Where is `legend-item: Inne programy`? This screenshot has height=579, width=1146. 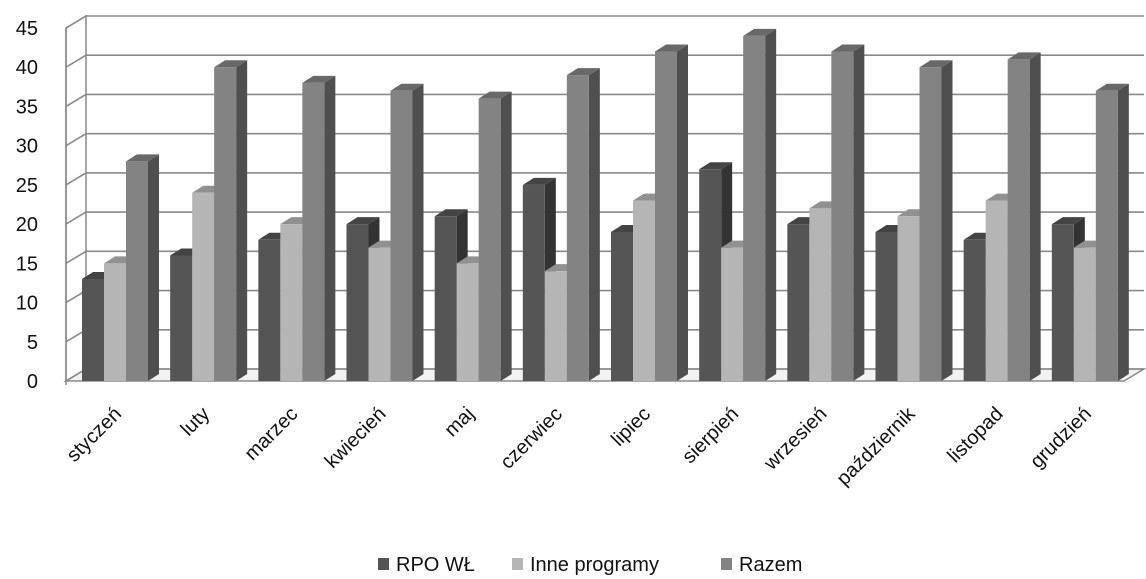 legend-item: Inne programy is located at coordinates (585, 565).